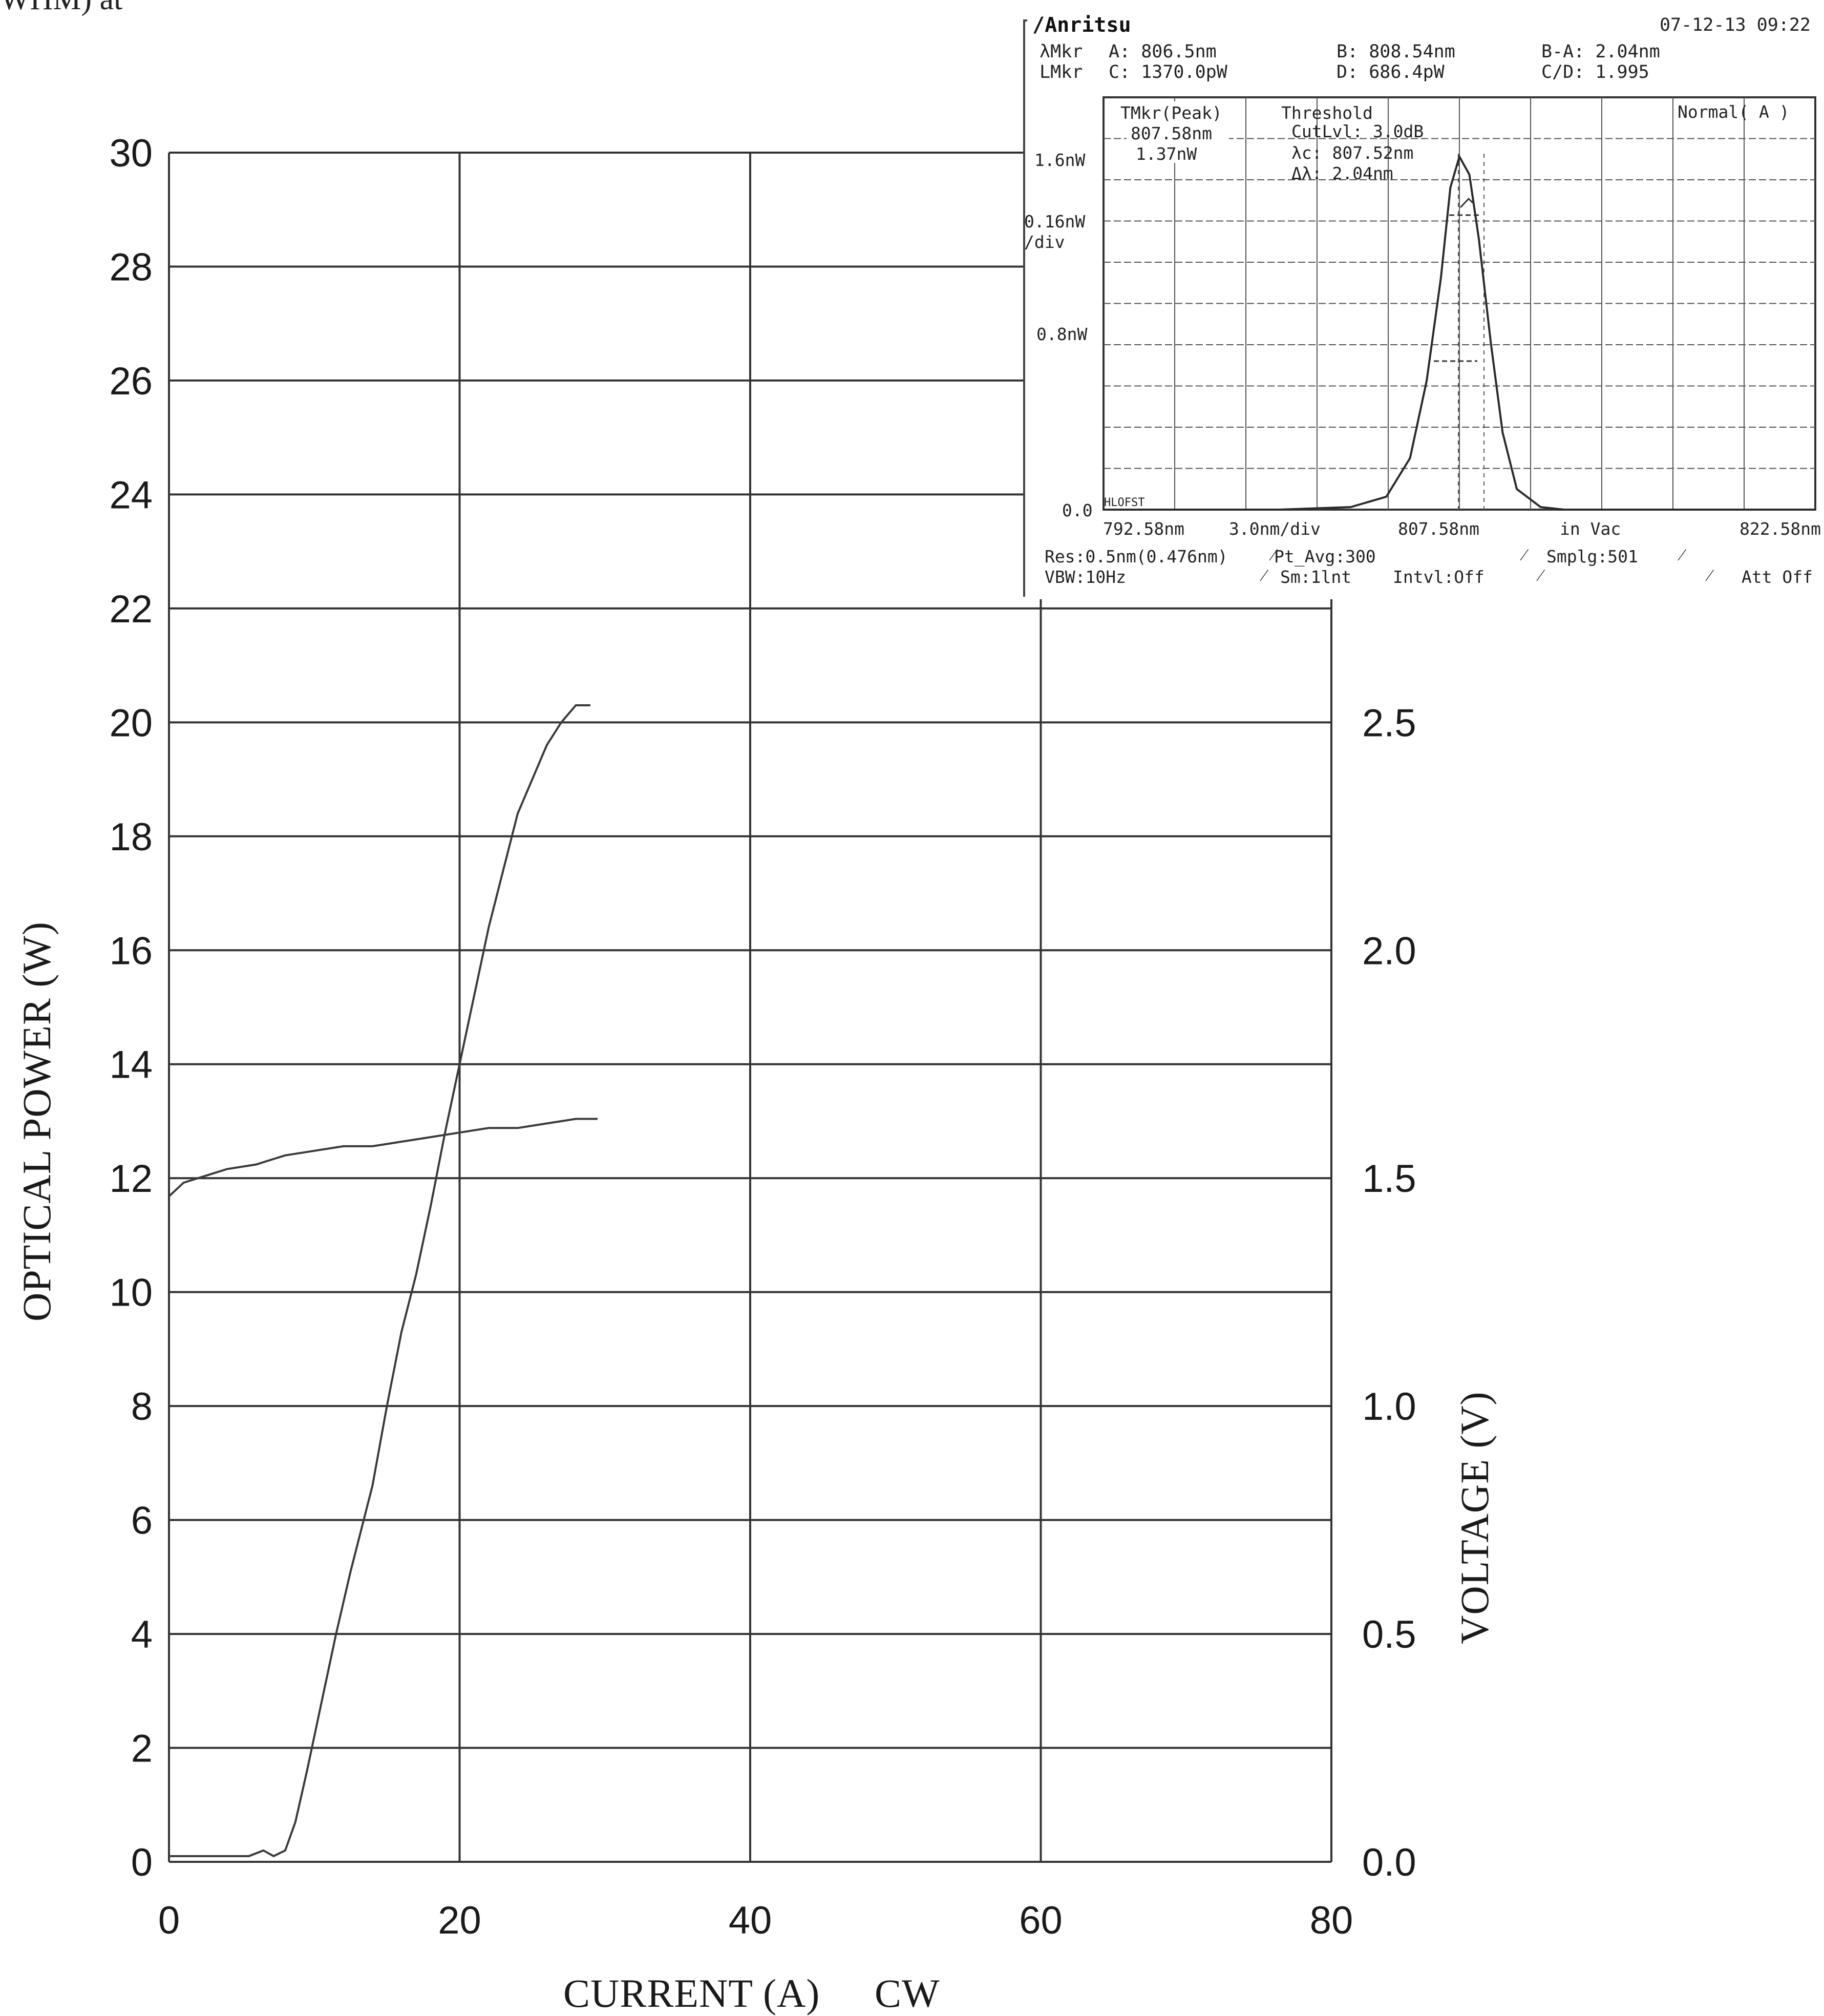 The width and height of the screenshot is (1824, 2016). What do you see at coordinates (1474, 1517) in the screenshot?
I see `y2-axis-title: VOLTAGE (V)` at bounding box center [1474, 1517].